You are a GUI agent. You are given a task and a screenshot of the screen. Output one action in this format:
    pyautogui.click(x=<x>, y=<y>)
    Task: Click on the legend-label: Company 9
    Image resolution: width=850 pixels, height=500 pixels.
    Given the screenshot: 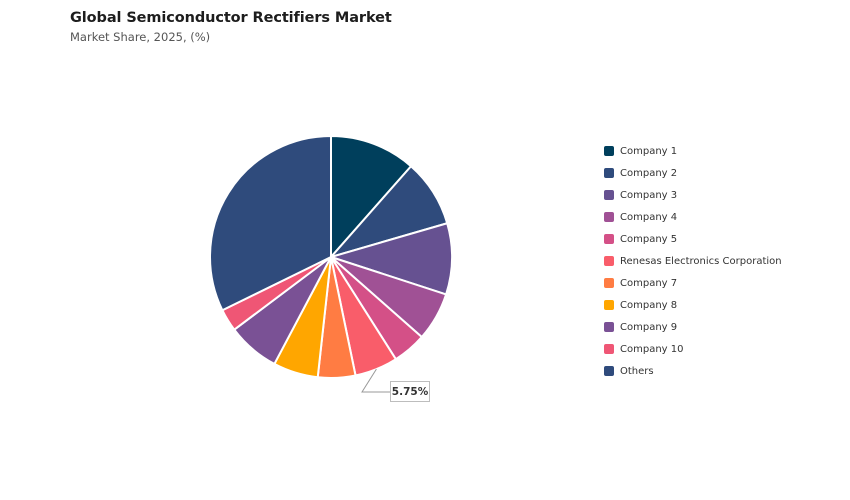 What is the action you would take?
    pyautogui.click(x=649, y=327)
    